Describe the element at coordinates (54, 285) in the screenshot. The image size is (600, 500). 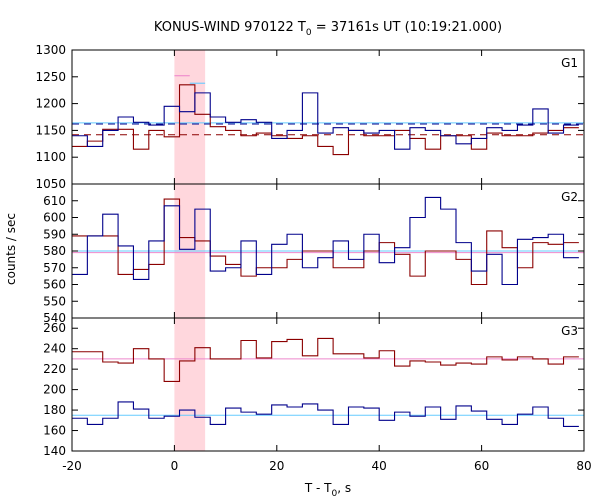
I see `g2-y-tick-label-560: 560` at that location.